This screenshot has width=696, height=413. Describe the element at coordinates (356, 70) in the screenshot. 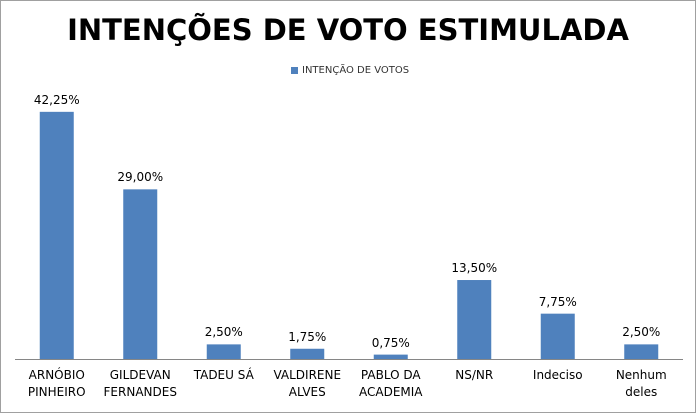

I see `legend-label: INTENÇÃO DE VOTOS` at that location.